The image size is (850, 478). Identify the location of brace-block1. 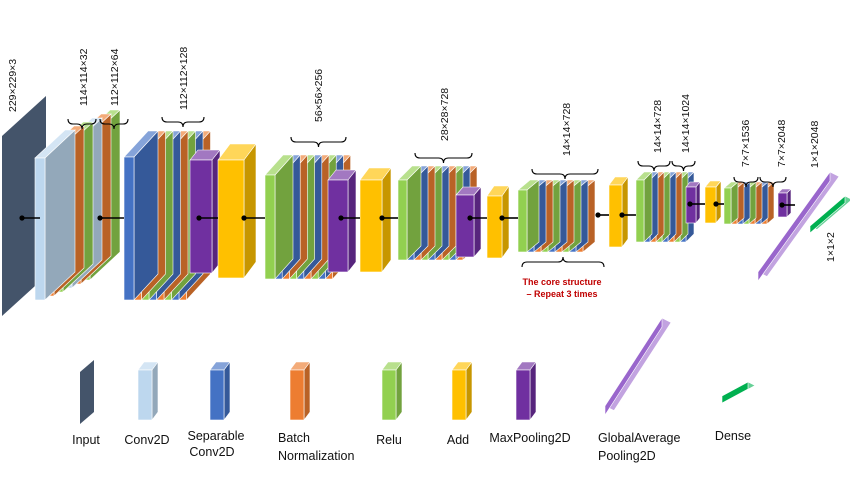
(183, 122).